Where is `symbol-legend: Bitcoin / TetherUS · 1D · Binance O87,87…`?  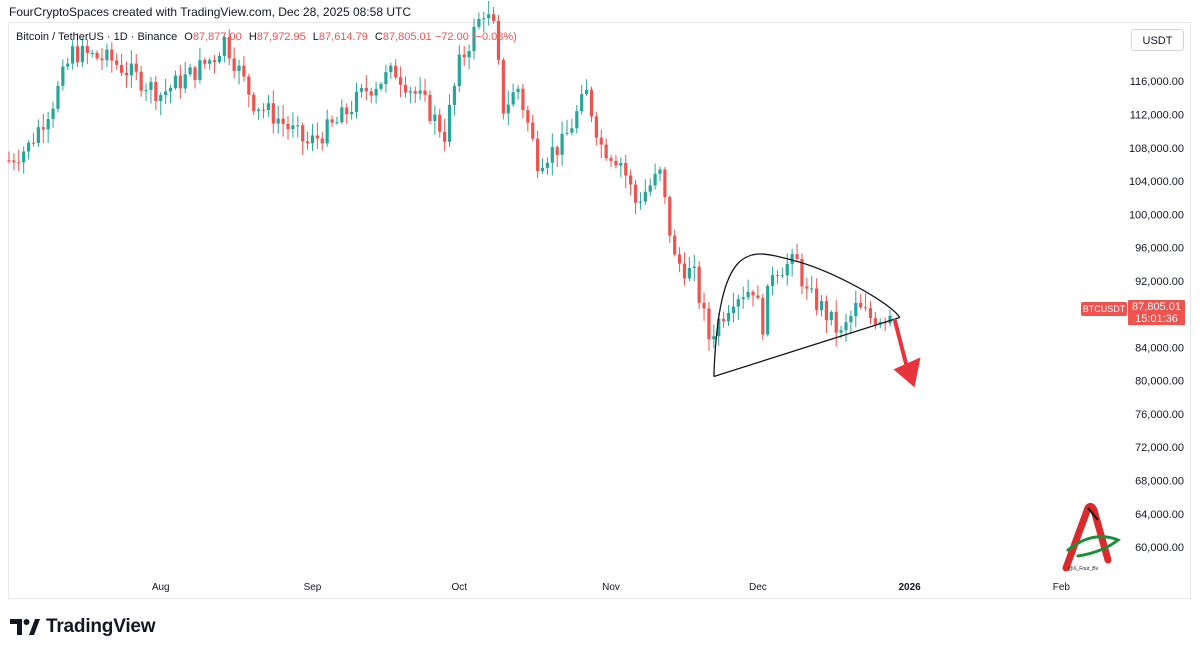 symbol-legend: Bitcoin / TetherUS · 1D · Binance O87,87… is located at coordinates (266, 37).